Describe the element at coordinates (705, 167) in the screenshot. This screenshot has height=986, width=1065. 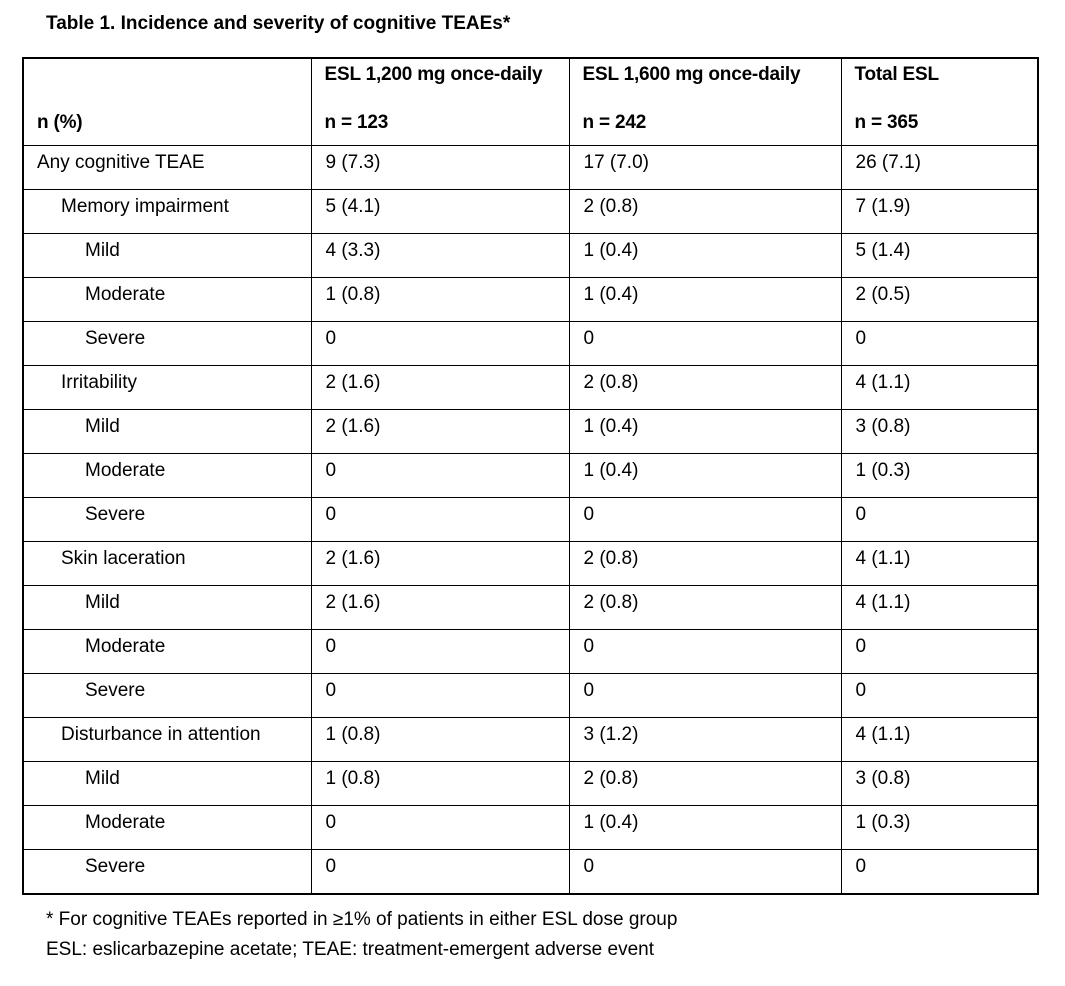
I see `cell-esl1600: 17 (7.0)` at that location.